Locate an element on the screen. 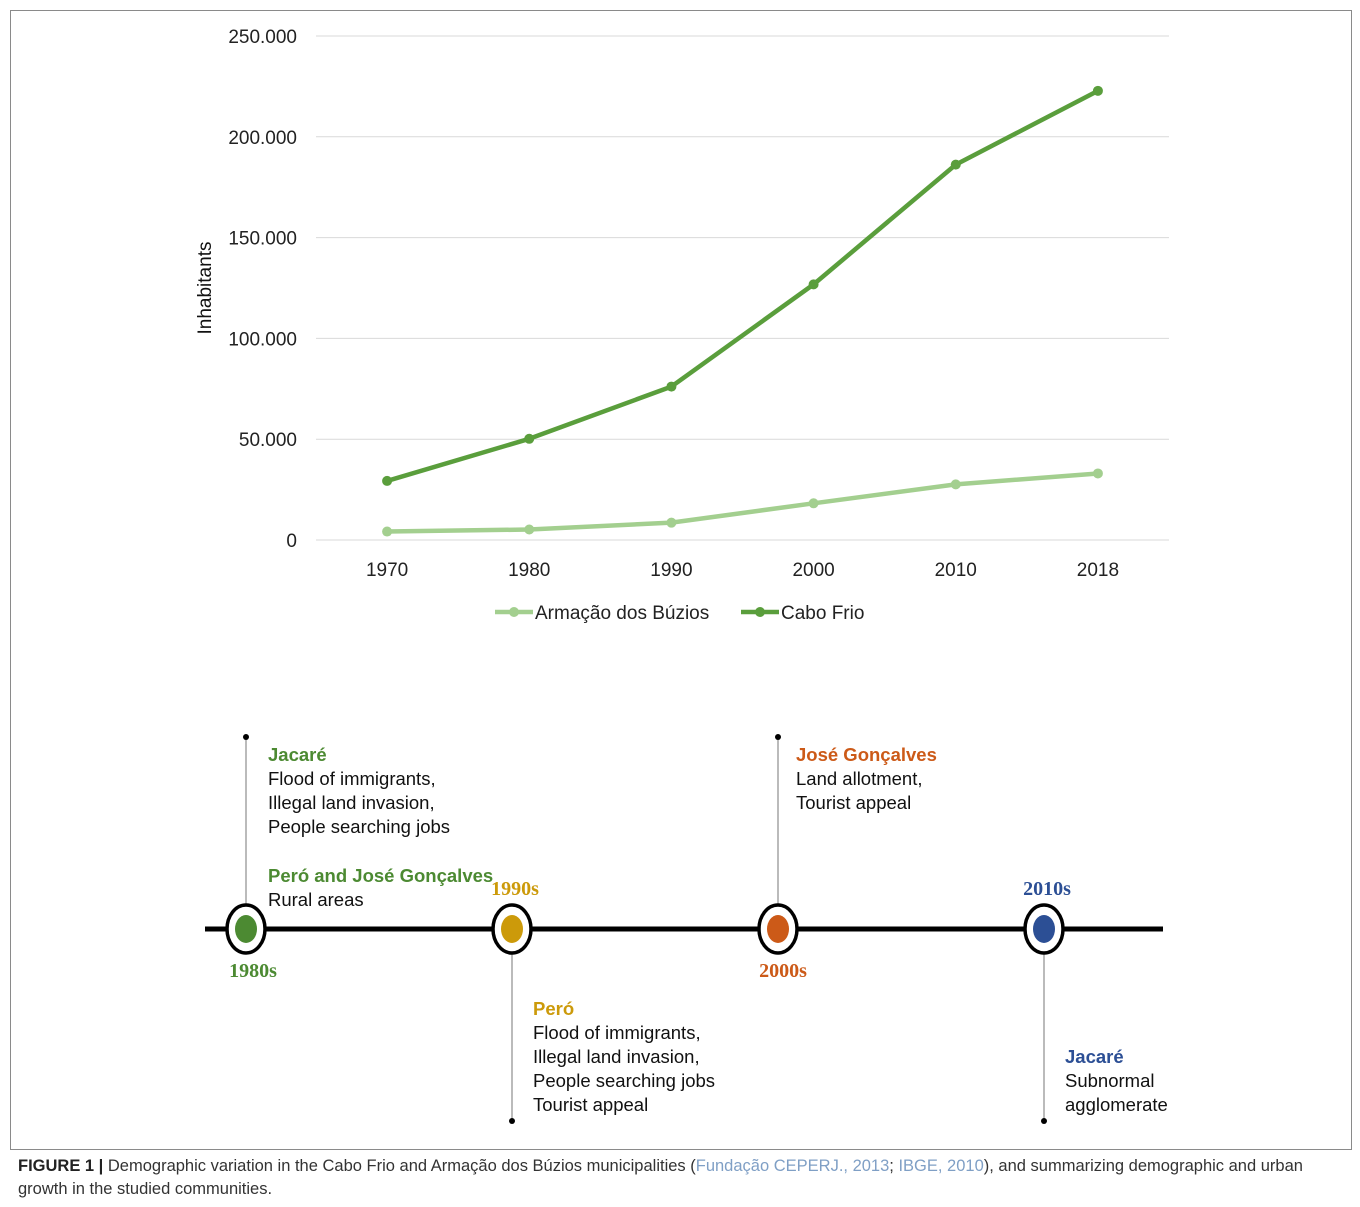 Image resolution: width=1360 pixels, height=1207 pixels. y-tick-label: 100.000 is located at coordinates (262, 339).